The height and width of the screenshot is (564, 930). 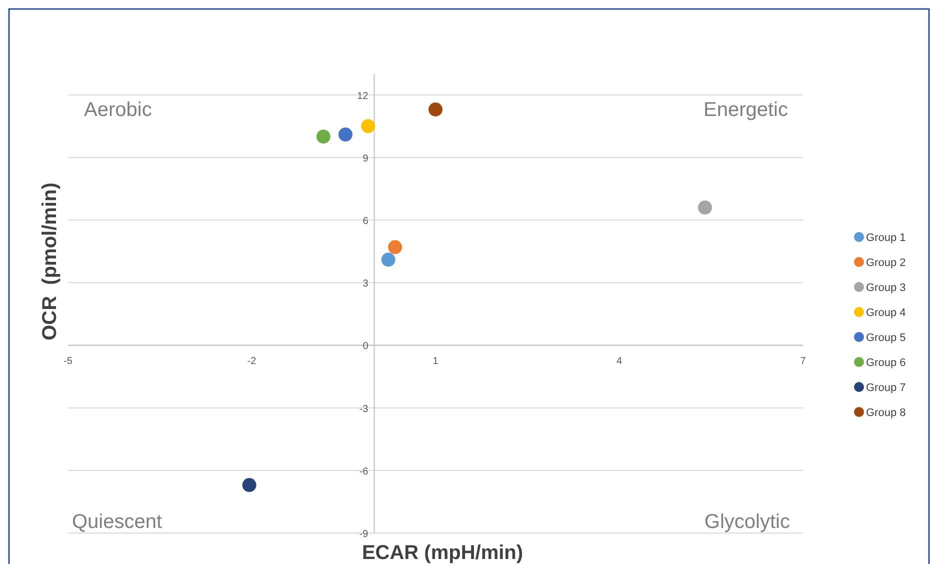 What do you see at coordinates (364, 409) in the screenshot?
I see `y-tick-label: -3` at bounding box center [364, 409].